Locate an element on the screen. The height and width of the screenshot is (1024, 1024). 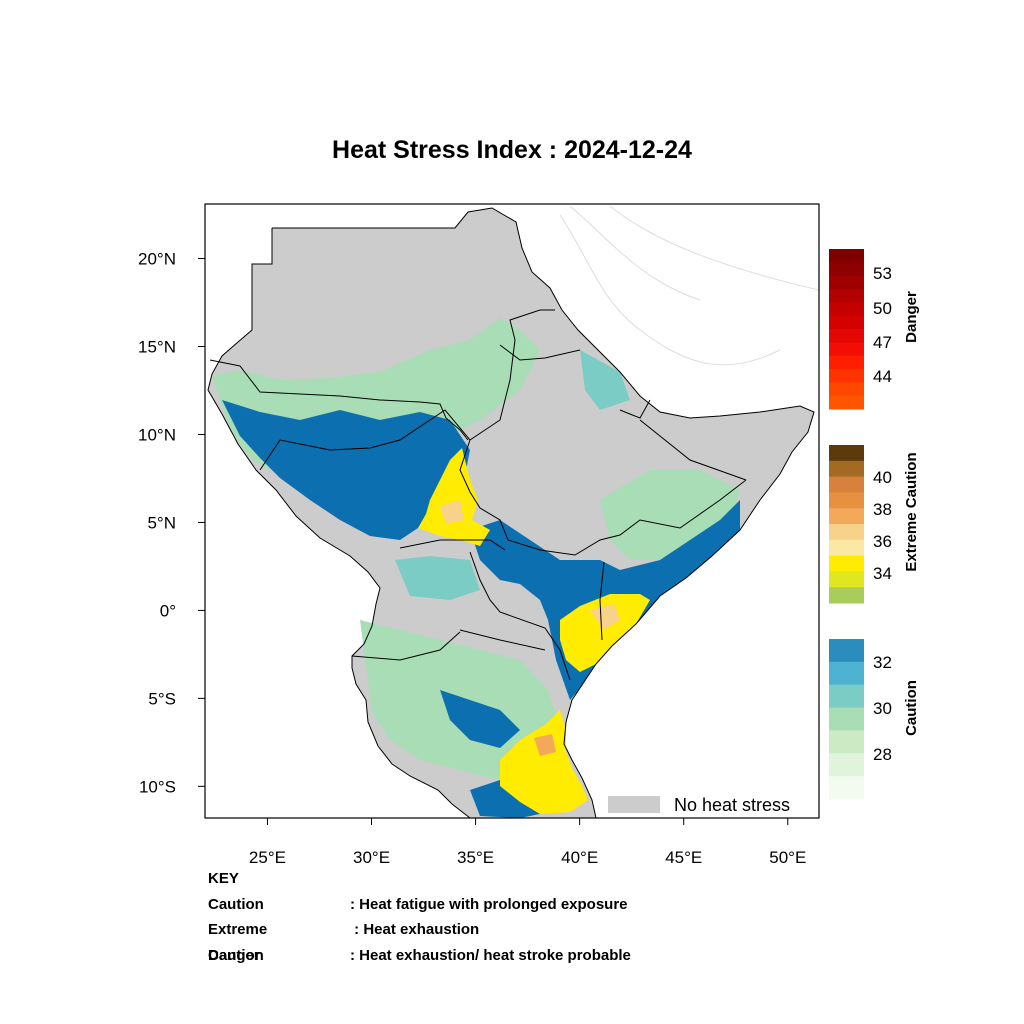
lat-tick-label: 15°N is located at coordinates (157, 347).